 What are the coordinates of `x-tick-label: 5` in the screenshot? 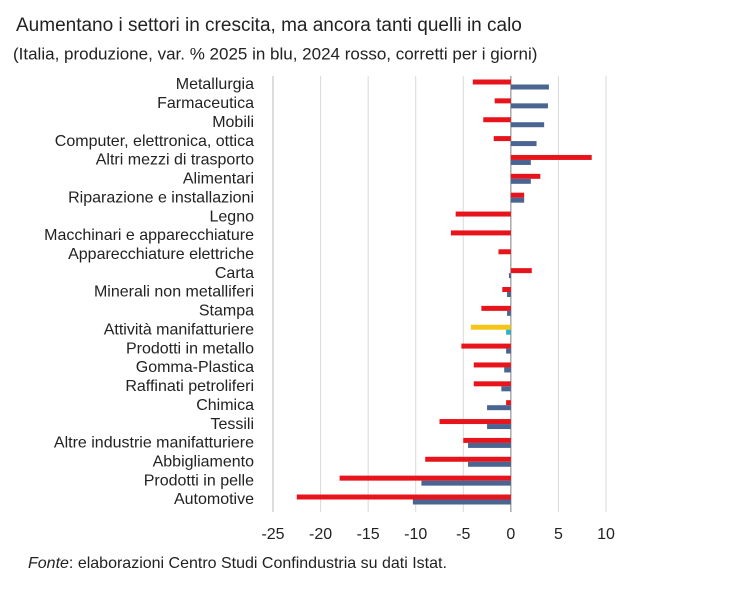 It's located at (558, 534).